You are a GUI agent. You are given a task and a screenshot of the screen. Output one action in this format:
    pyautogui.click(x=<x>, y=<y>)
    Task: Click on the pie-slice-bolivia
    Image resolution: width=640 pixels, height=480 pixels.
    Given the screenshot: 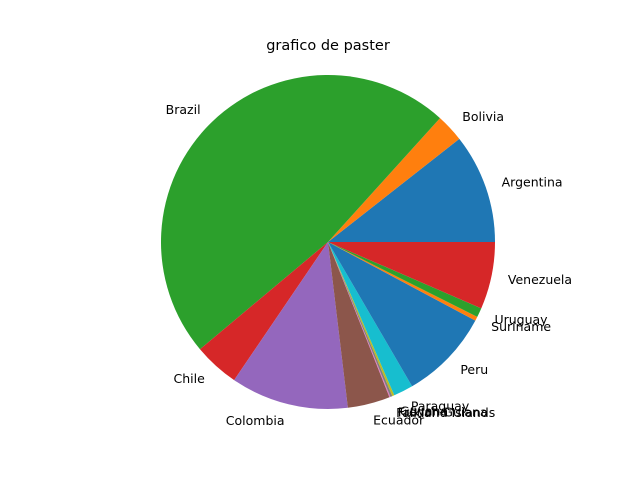 What is the action you would take?
    pyautogui.click(x=394, y=180)
    